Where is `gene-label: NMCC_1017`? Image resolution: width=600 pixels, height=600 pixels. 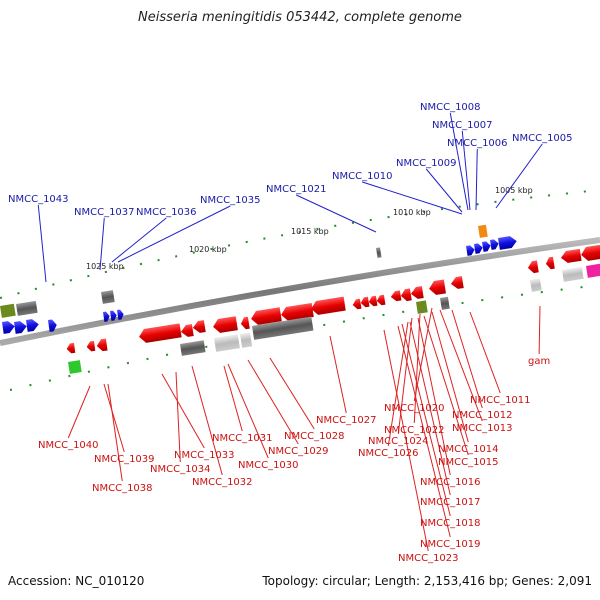 gene-label: NMCC_1017 is located at coordinates (450, 502).